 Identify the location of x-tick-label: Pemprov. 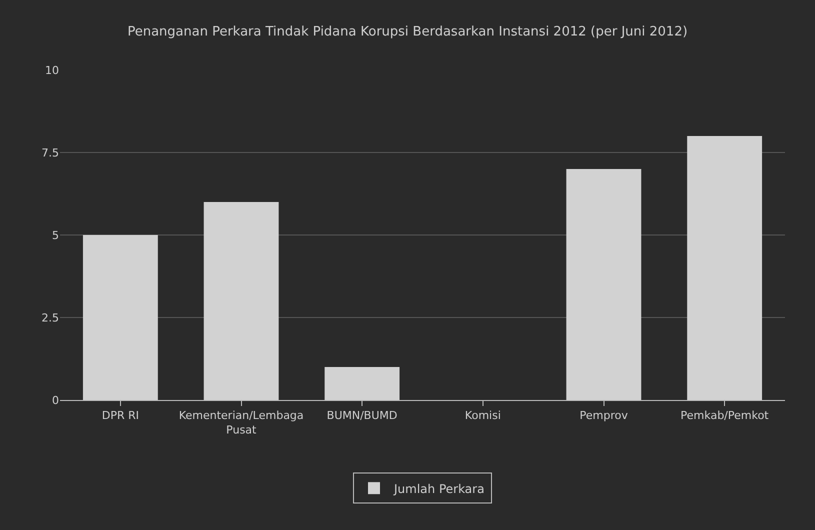
(604, 415).